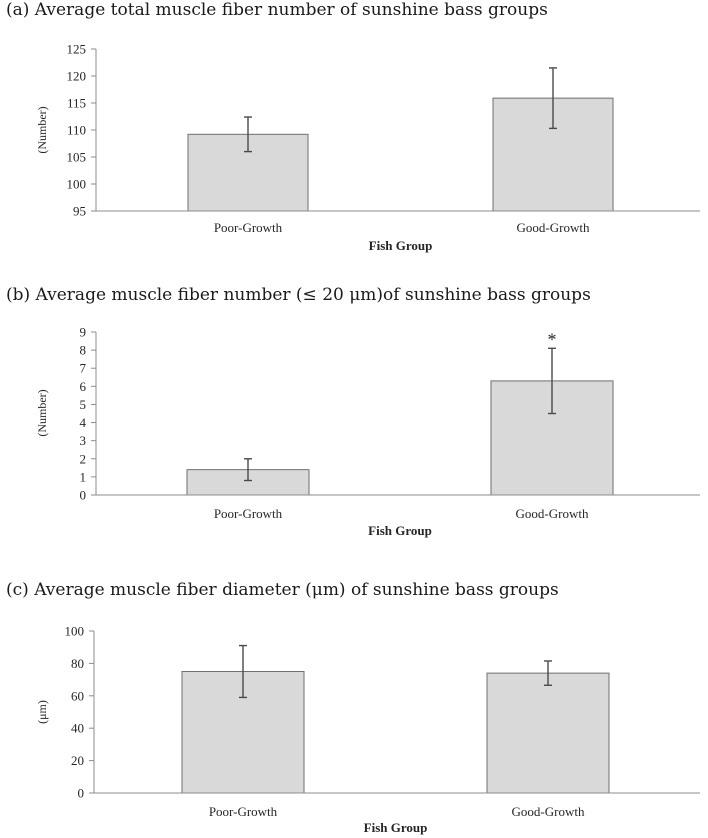 Image resolution: width=708 pixels, height=838 pixels. What do you see at coordinates (83, 368) in the screenshot?
I see `y-tick-label: 7` at bounding box center [83, 368].